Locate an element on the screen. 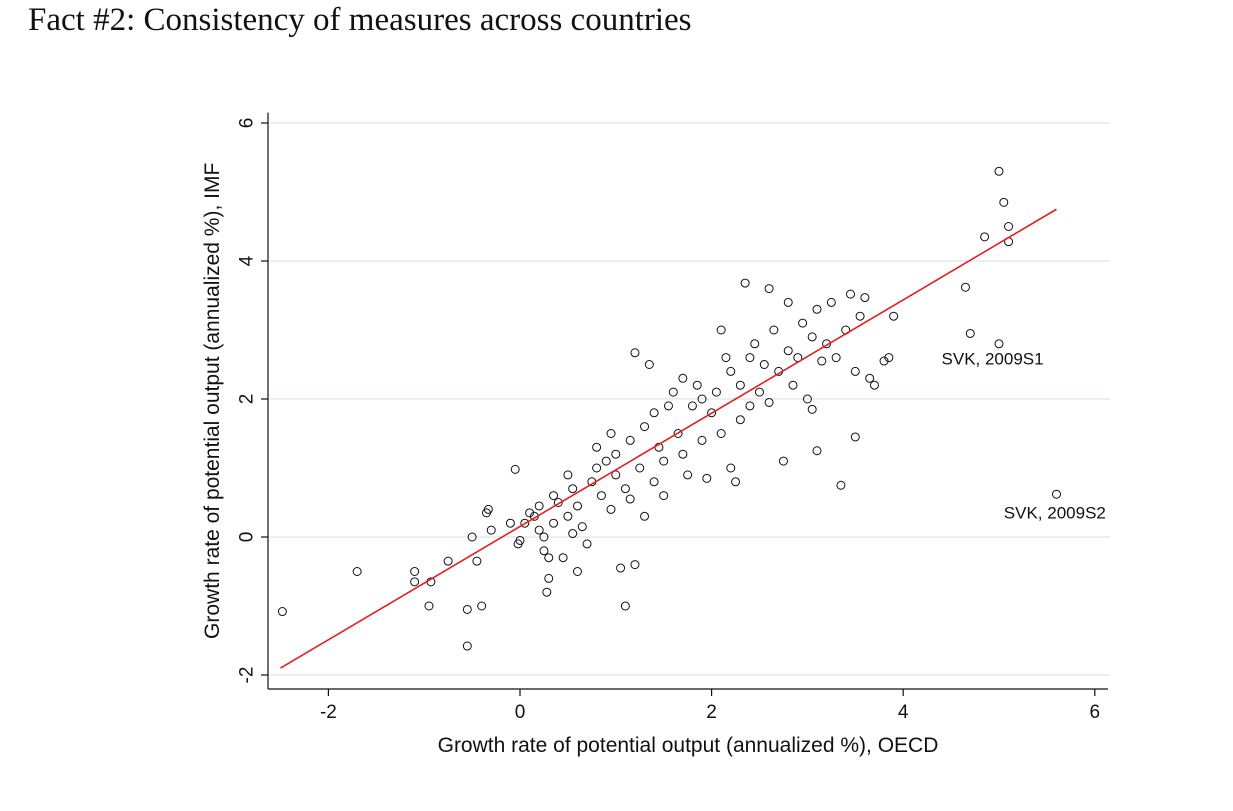 This screenshot has width=1233, height=811. x-tick-label: 4 is located at coordinates (903, 712).